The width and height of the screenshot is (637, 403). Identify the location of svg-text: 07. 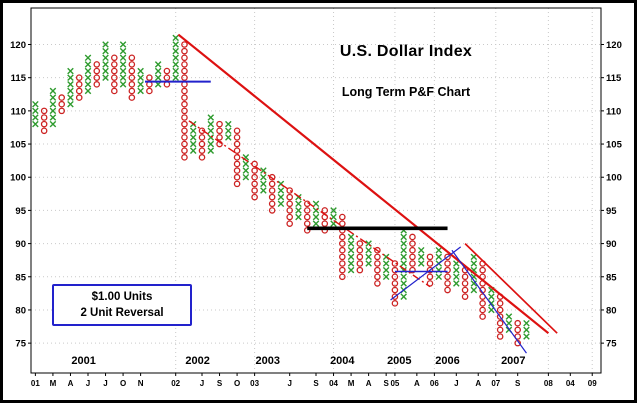
(495, 383).